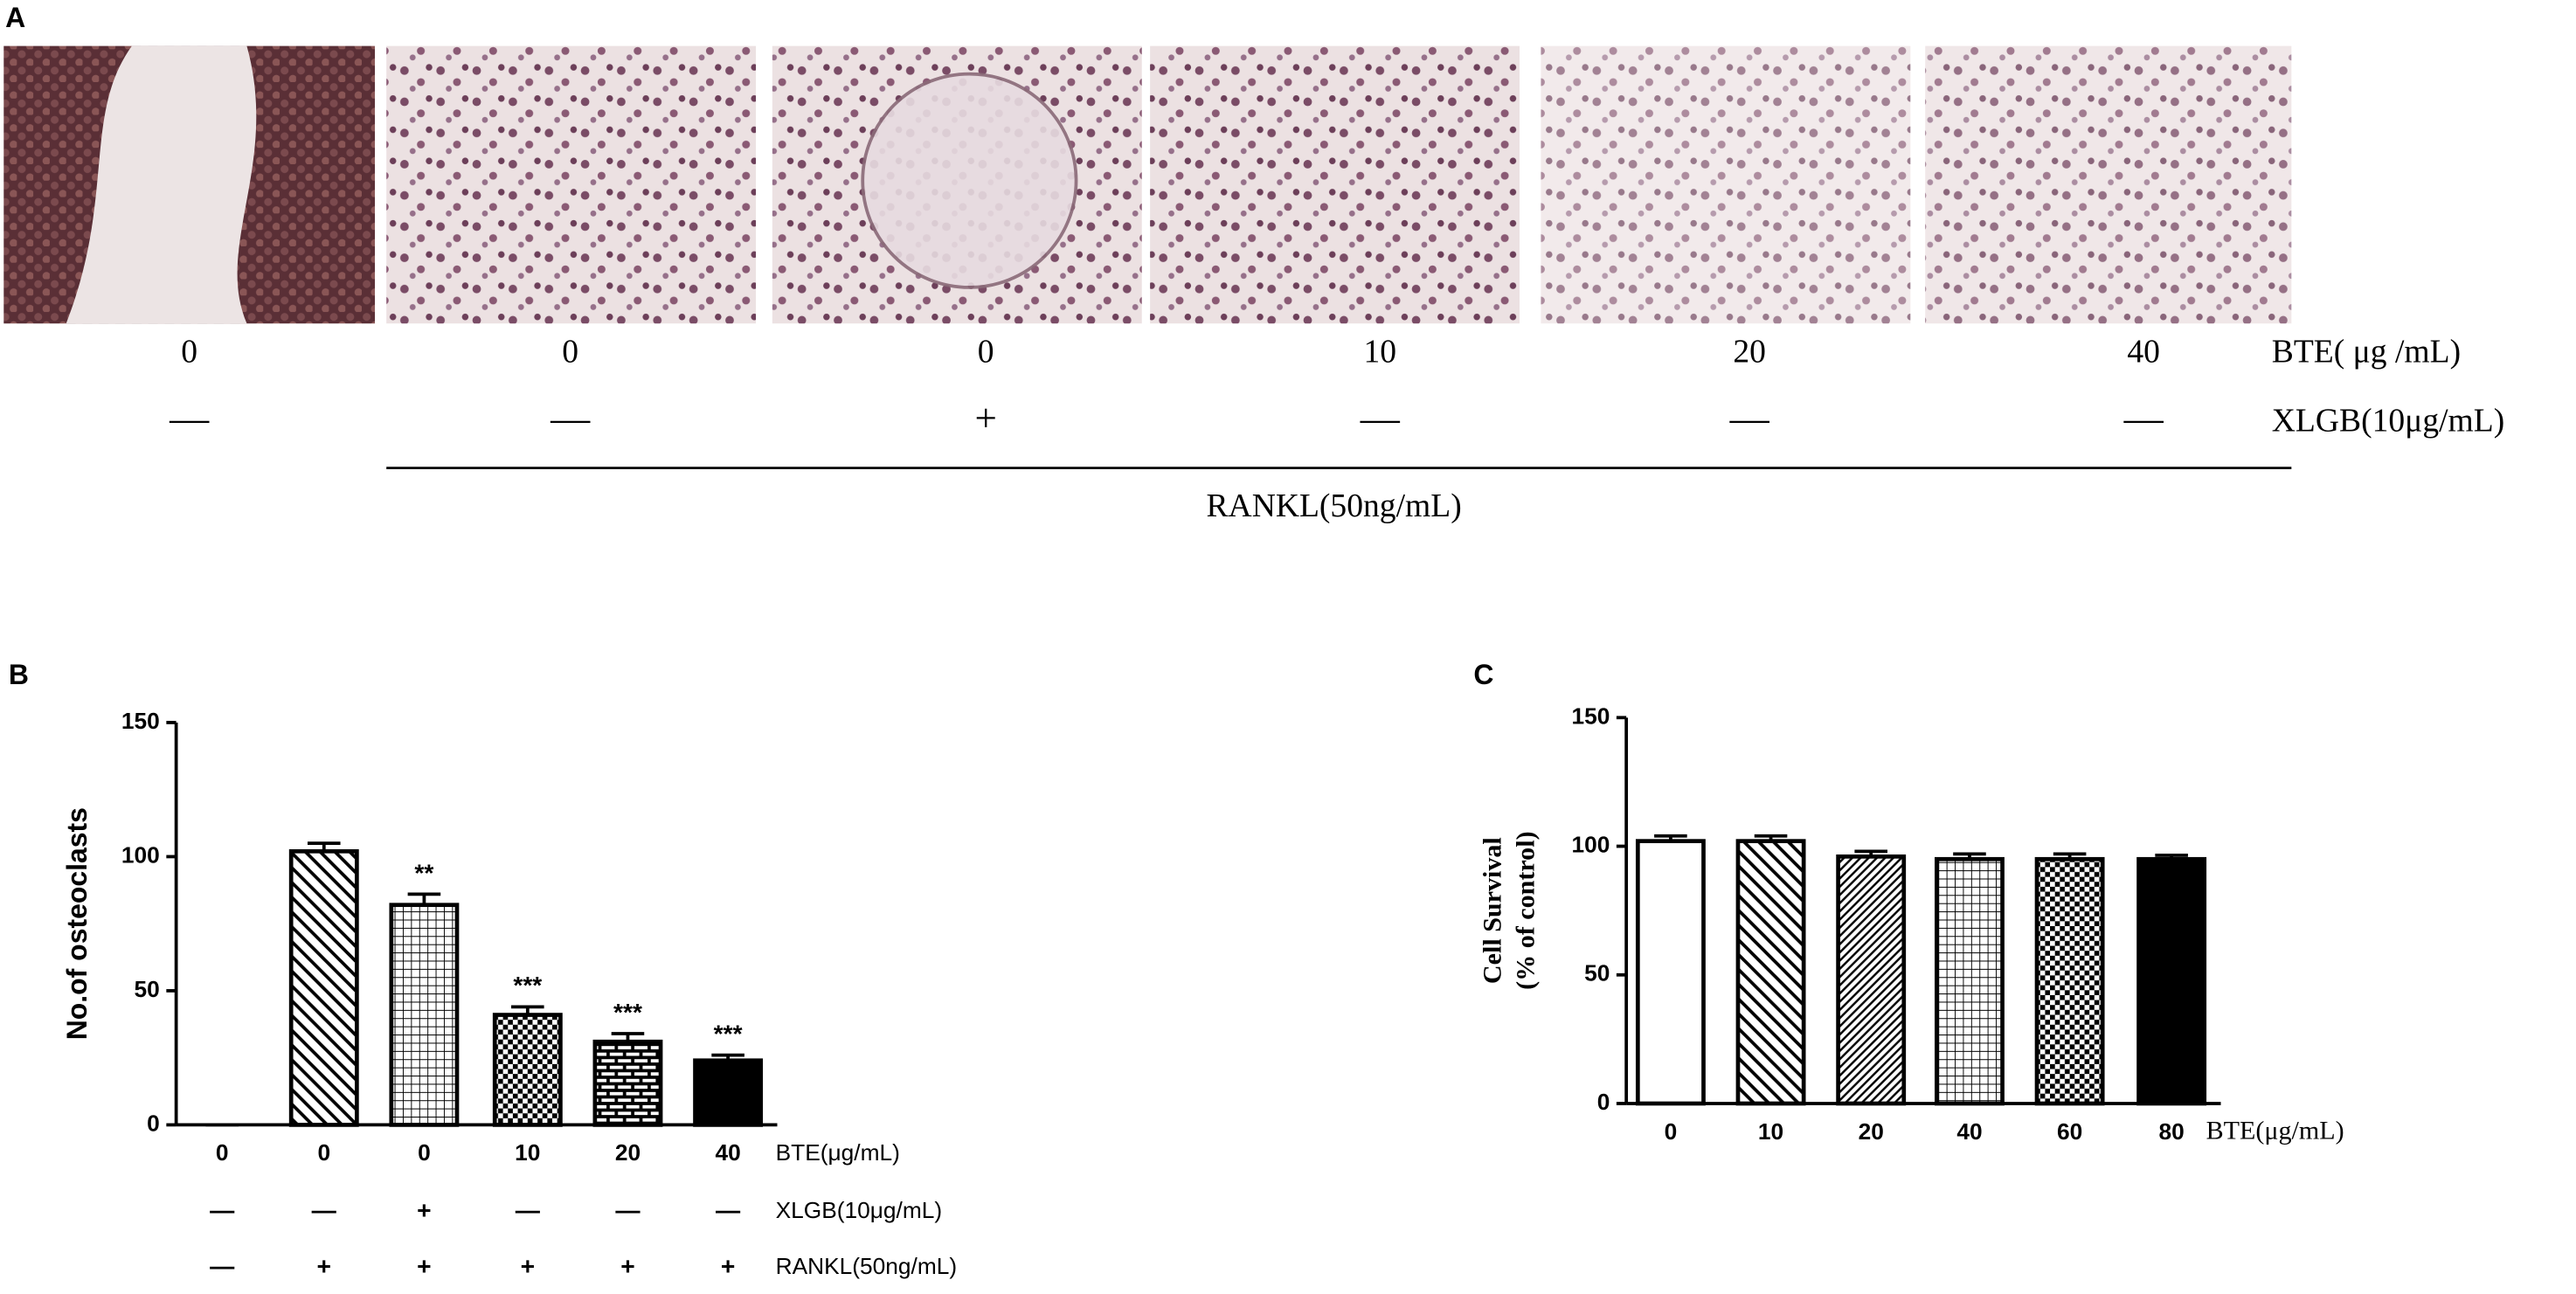 The height and width of the screenshot is (1294, 2576). I want to click on significance: **, so click(423, 872).